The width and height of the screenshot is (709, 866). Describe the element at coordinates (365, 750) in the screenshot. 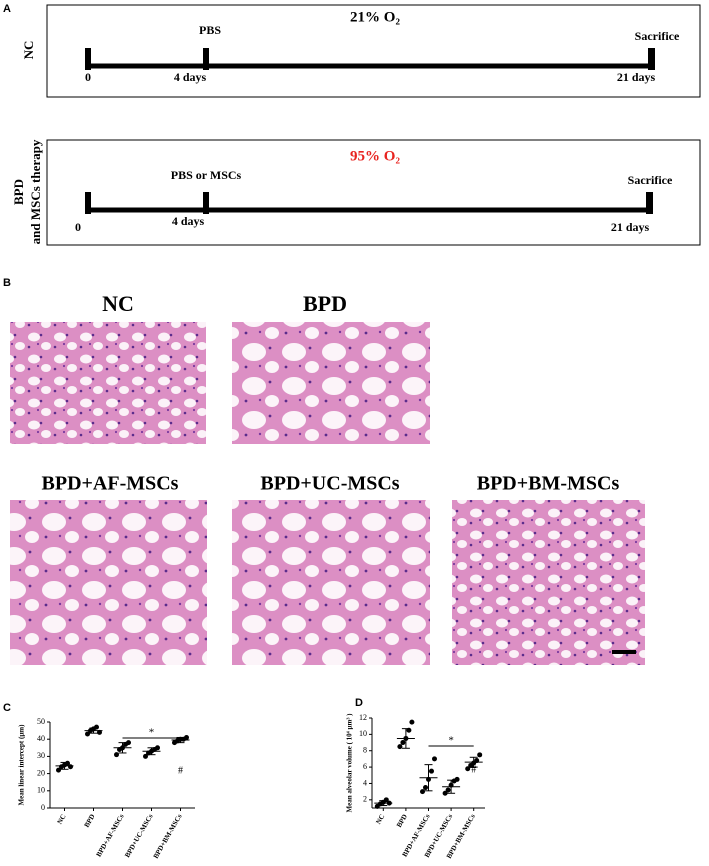

I see `y-tick-label: 8` at that location.